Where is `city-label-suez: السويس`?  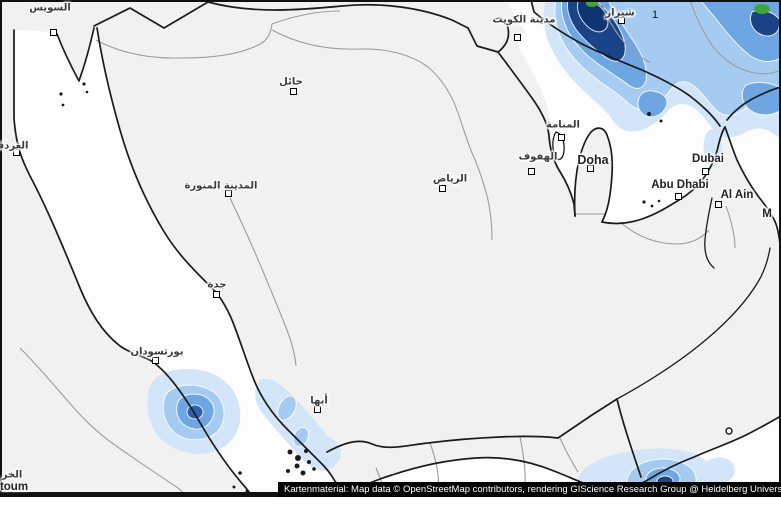
city-label-suez: السويس is located at coordinates (50, 8).